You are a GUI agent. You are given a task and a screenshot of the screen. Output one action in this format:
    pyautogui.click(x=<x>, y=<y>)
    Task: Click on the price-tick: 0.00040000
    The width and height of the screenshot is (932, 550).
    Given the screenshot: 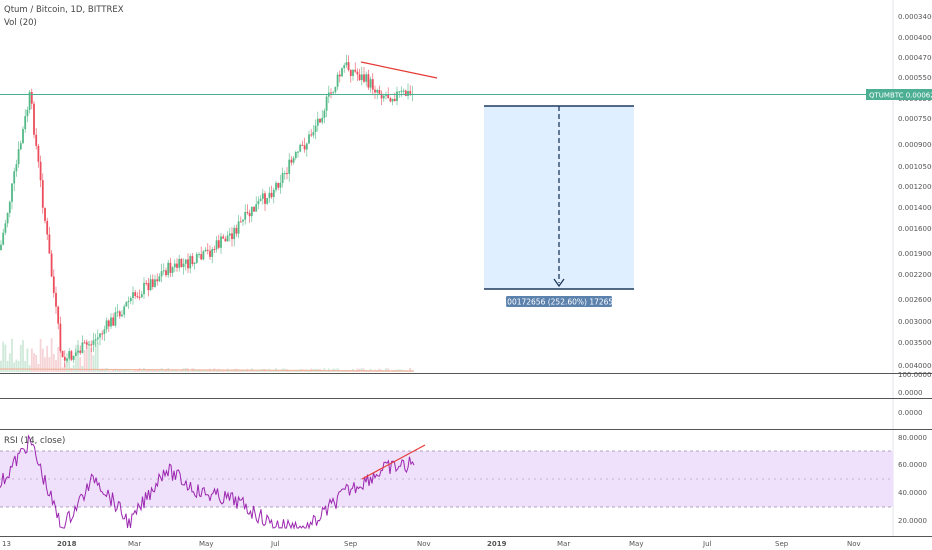 What is the action you would take?
    pyautogui.click(x=915, y=38)
    